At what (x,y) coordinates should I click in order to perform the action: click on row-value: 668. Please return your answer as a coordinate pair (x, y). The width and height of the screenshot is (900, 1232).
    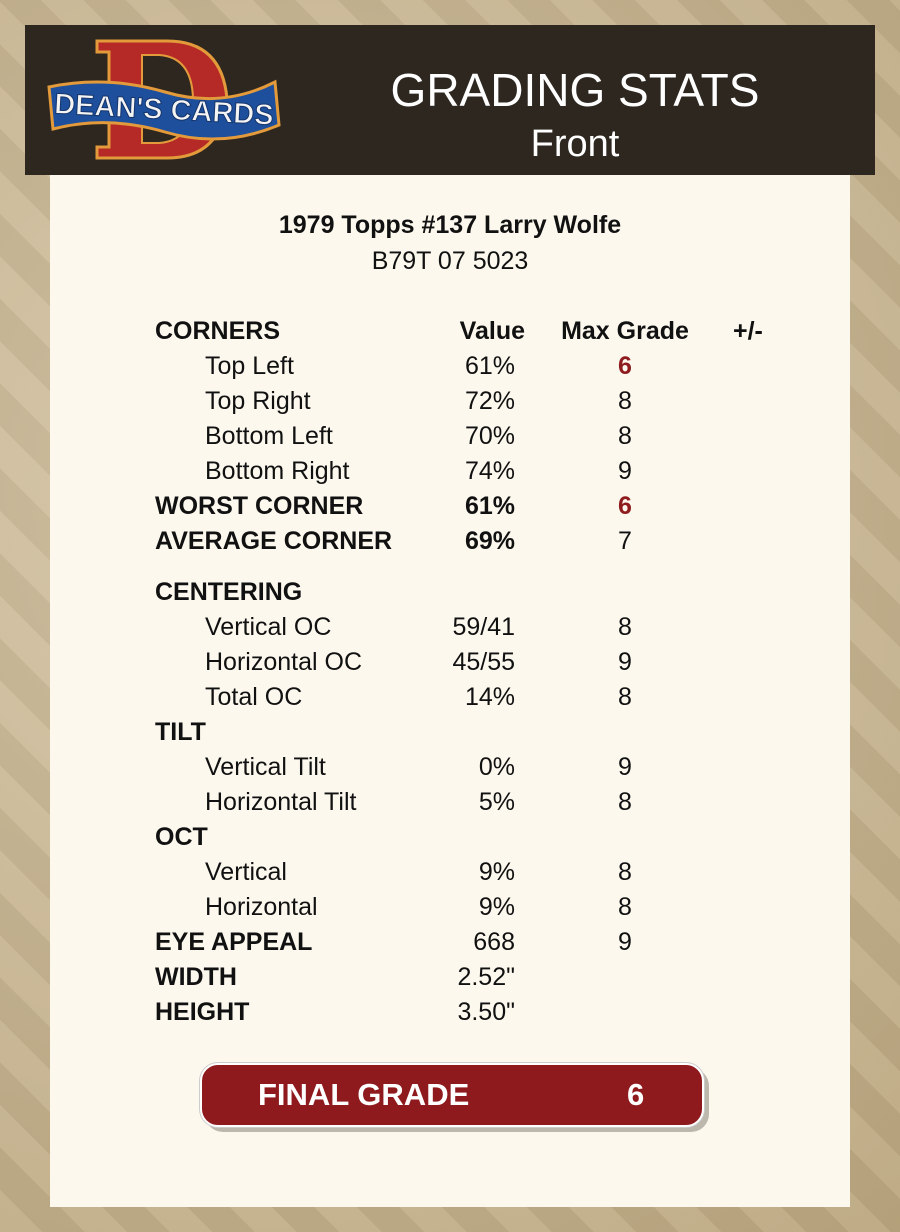
    Looking at the image, I should click on (494, 942).